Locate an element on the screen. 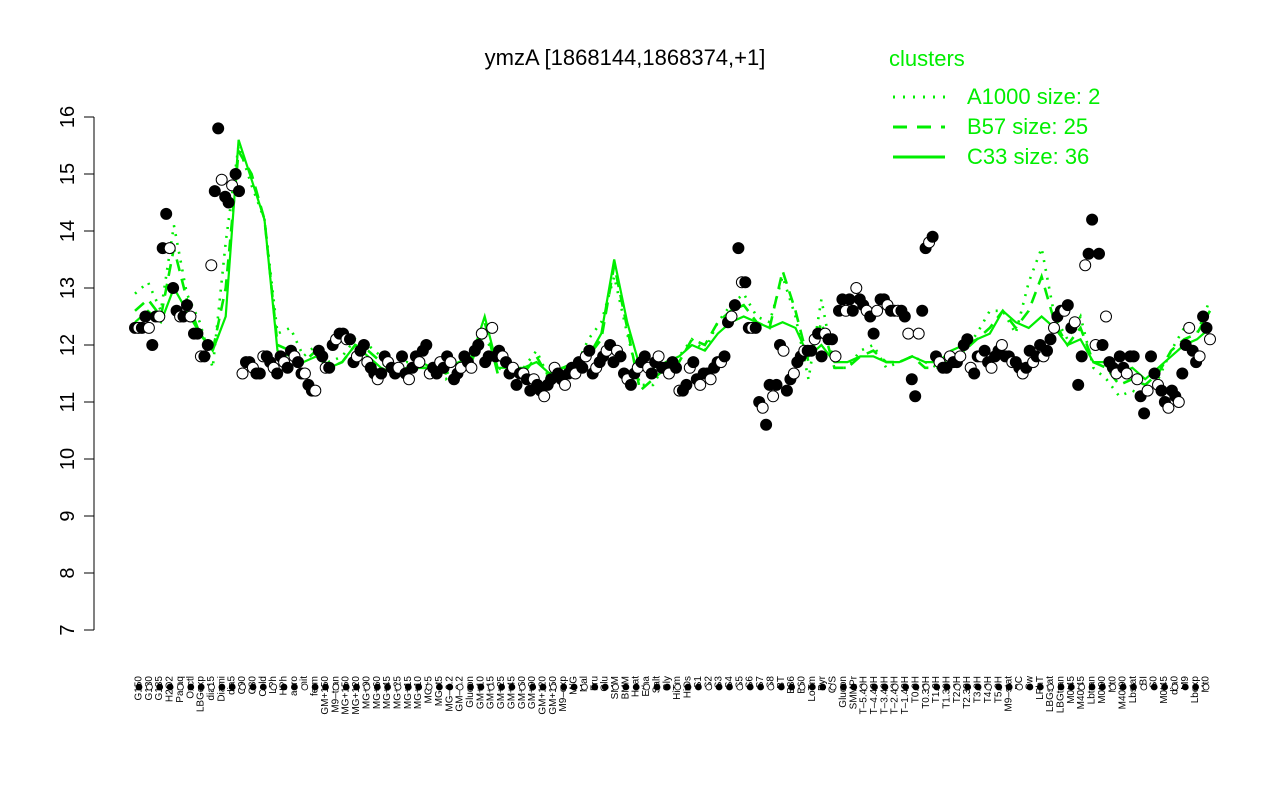 The height and width of the screenshot is (800, 1280). x-tick-label: MG+10 is located at coordinates (418, 693).